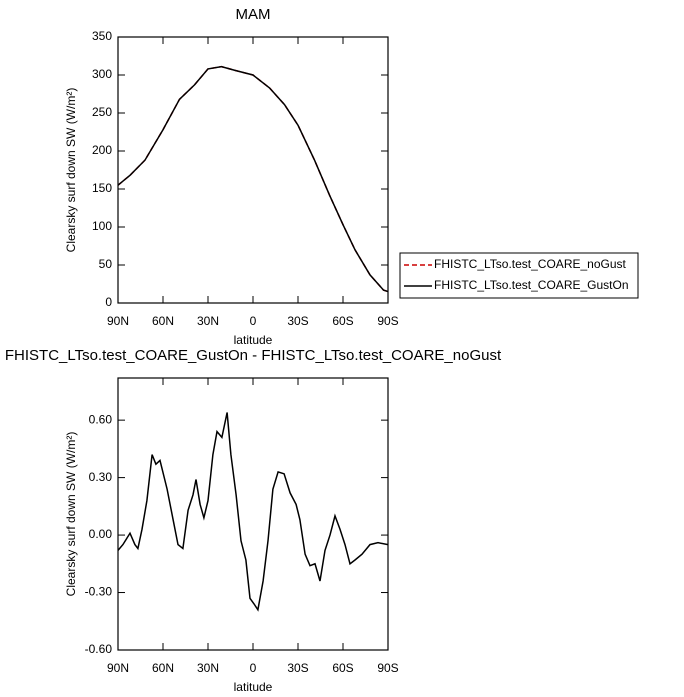 Image resolution: width=684 pixels, height=697 pixels. I want to click on y-tick-label: 100, so click(102, 226).